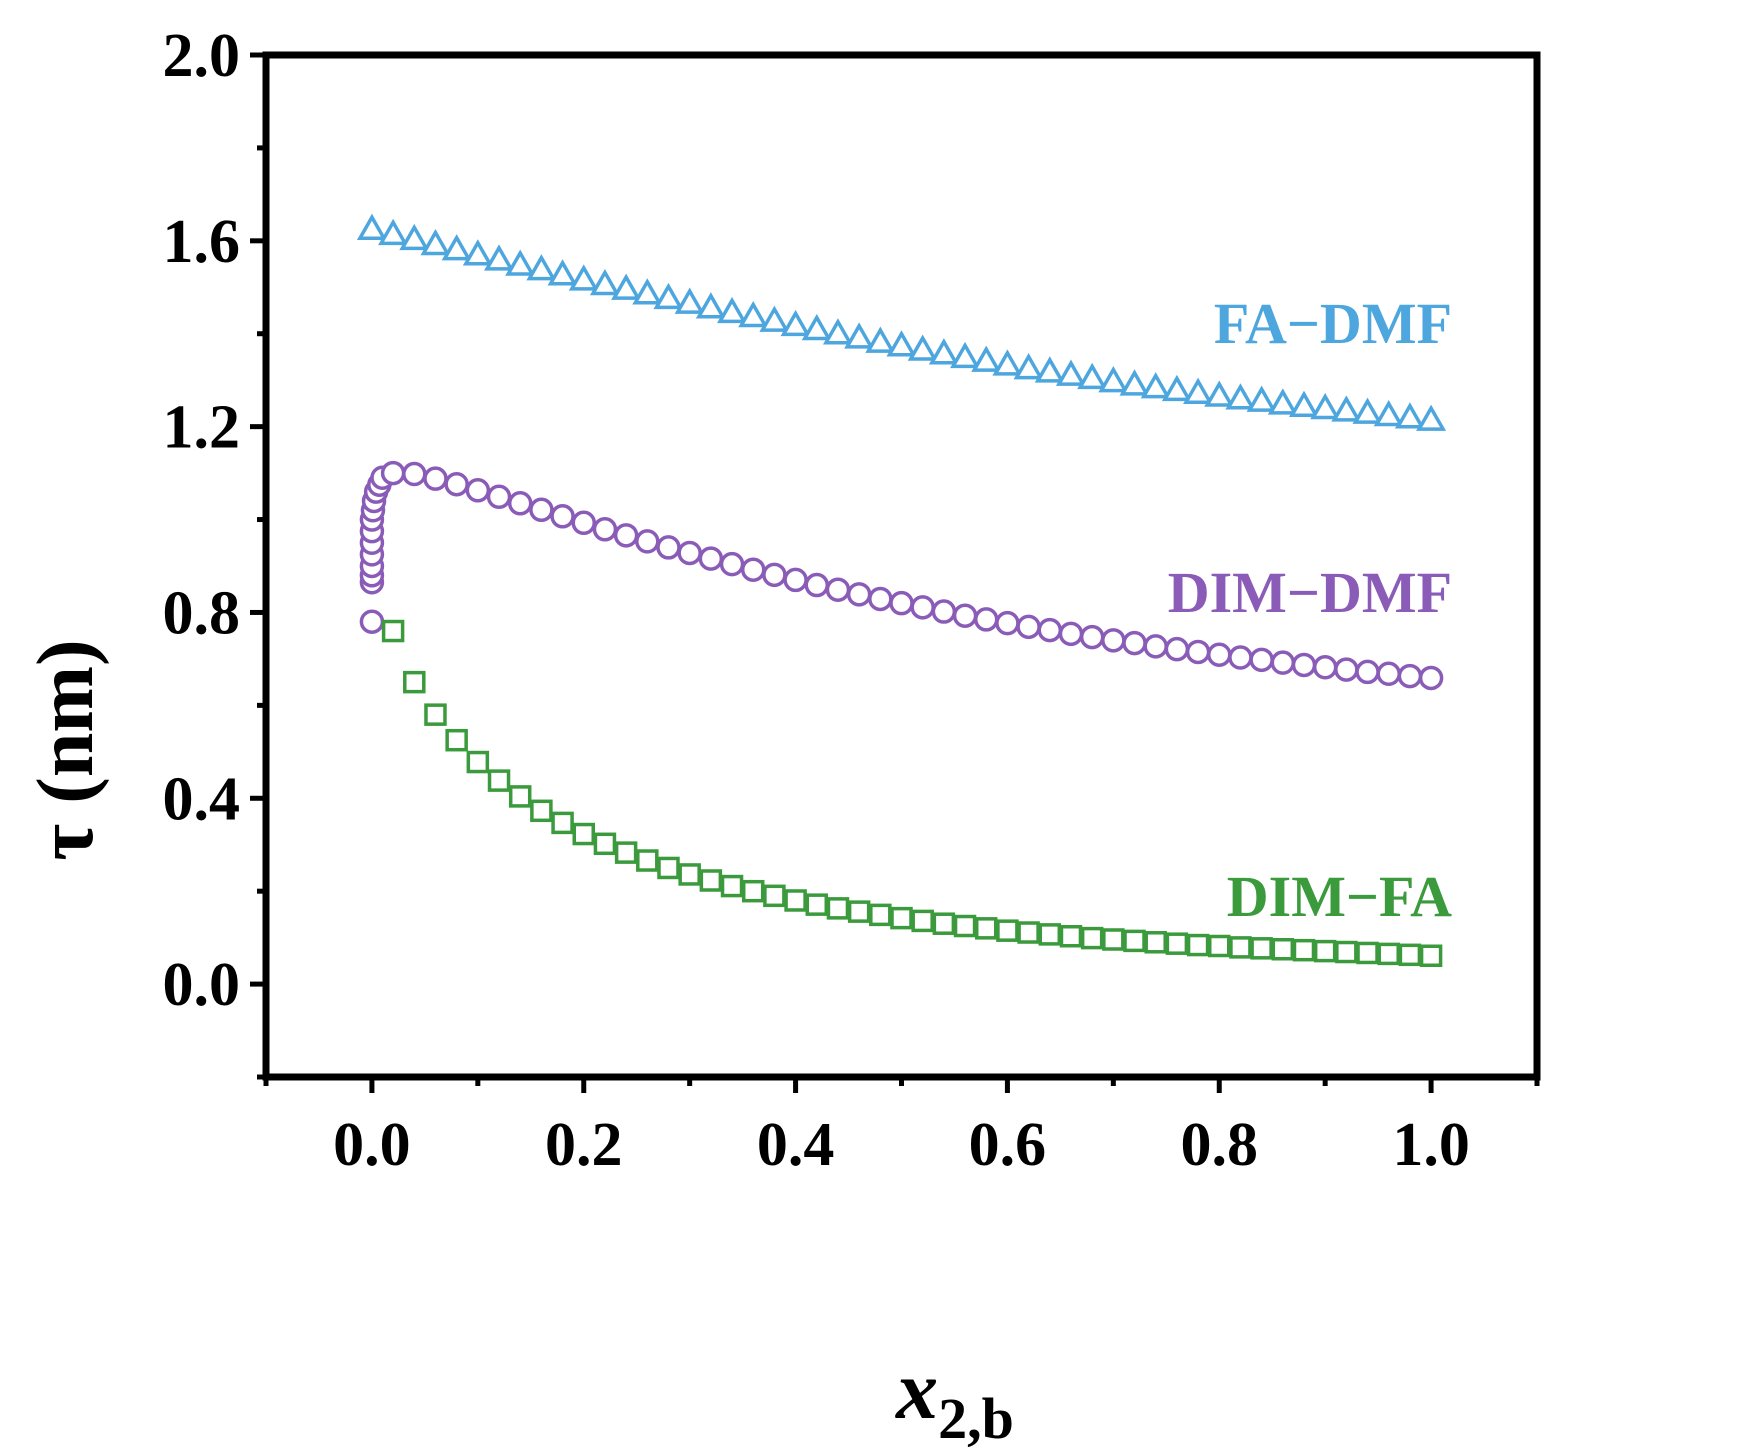 The height and width of the screenshot is (1449, 1750). I want to click on series-label-triangle: FA−DMF, so click(1333, 323).